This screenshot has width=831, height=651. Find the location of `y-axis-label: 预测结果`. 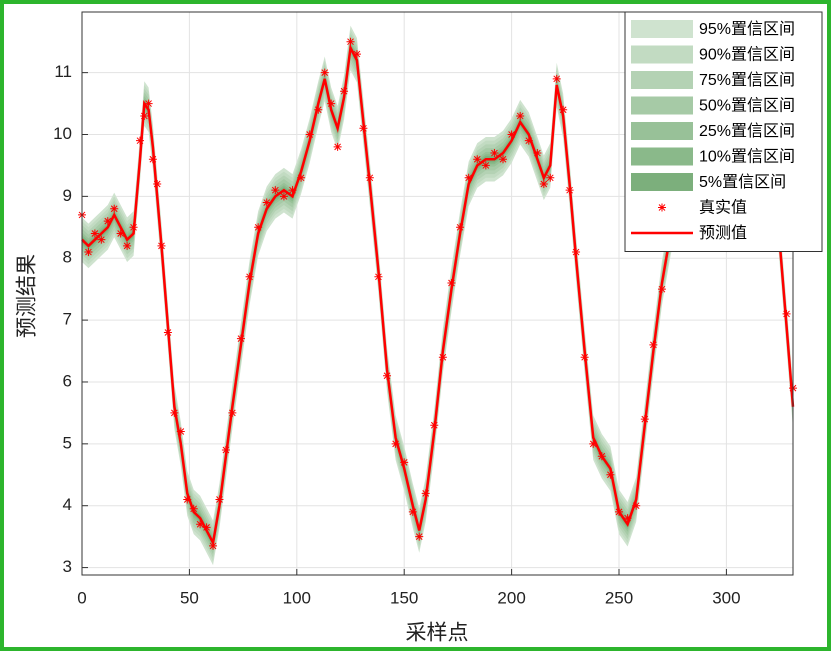

y-axis-label: 预测结果 is located at coordinates (27, 296).